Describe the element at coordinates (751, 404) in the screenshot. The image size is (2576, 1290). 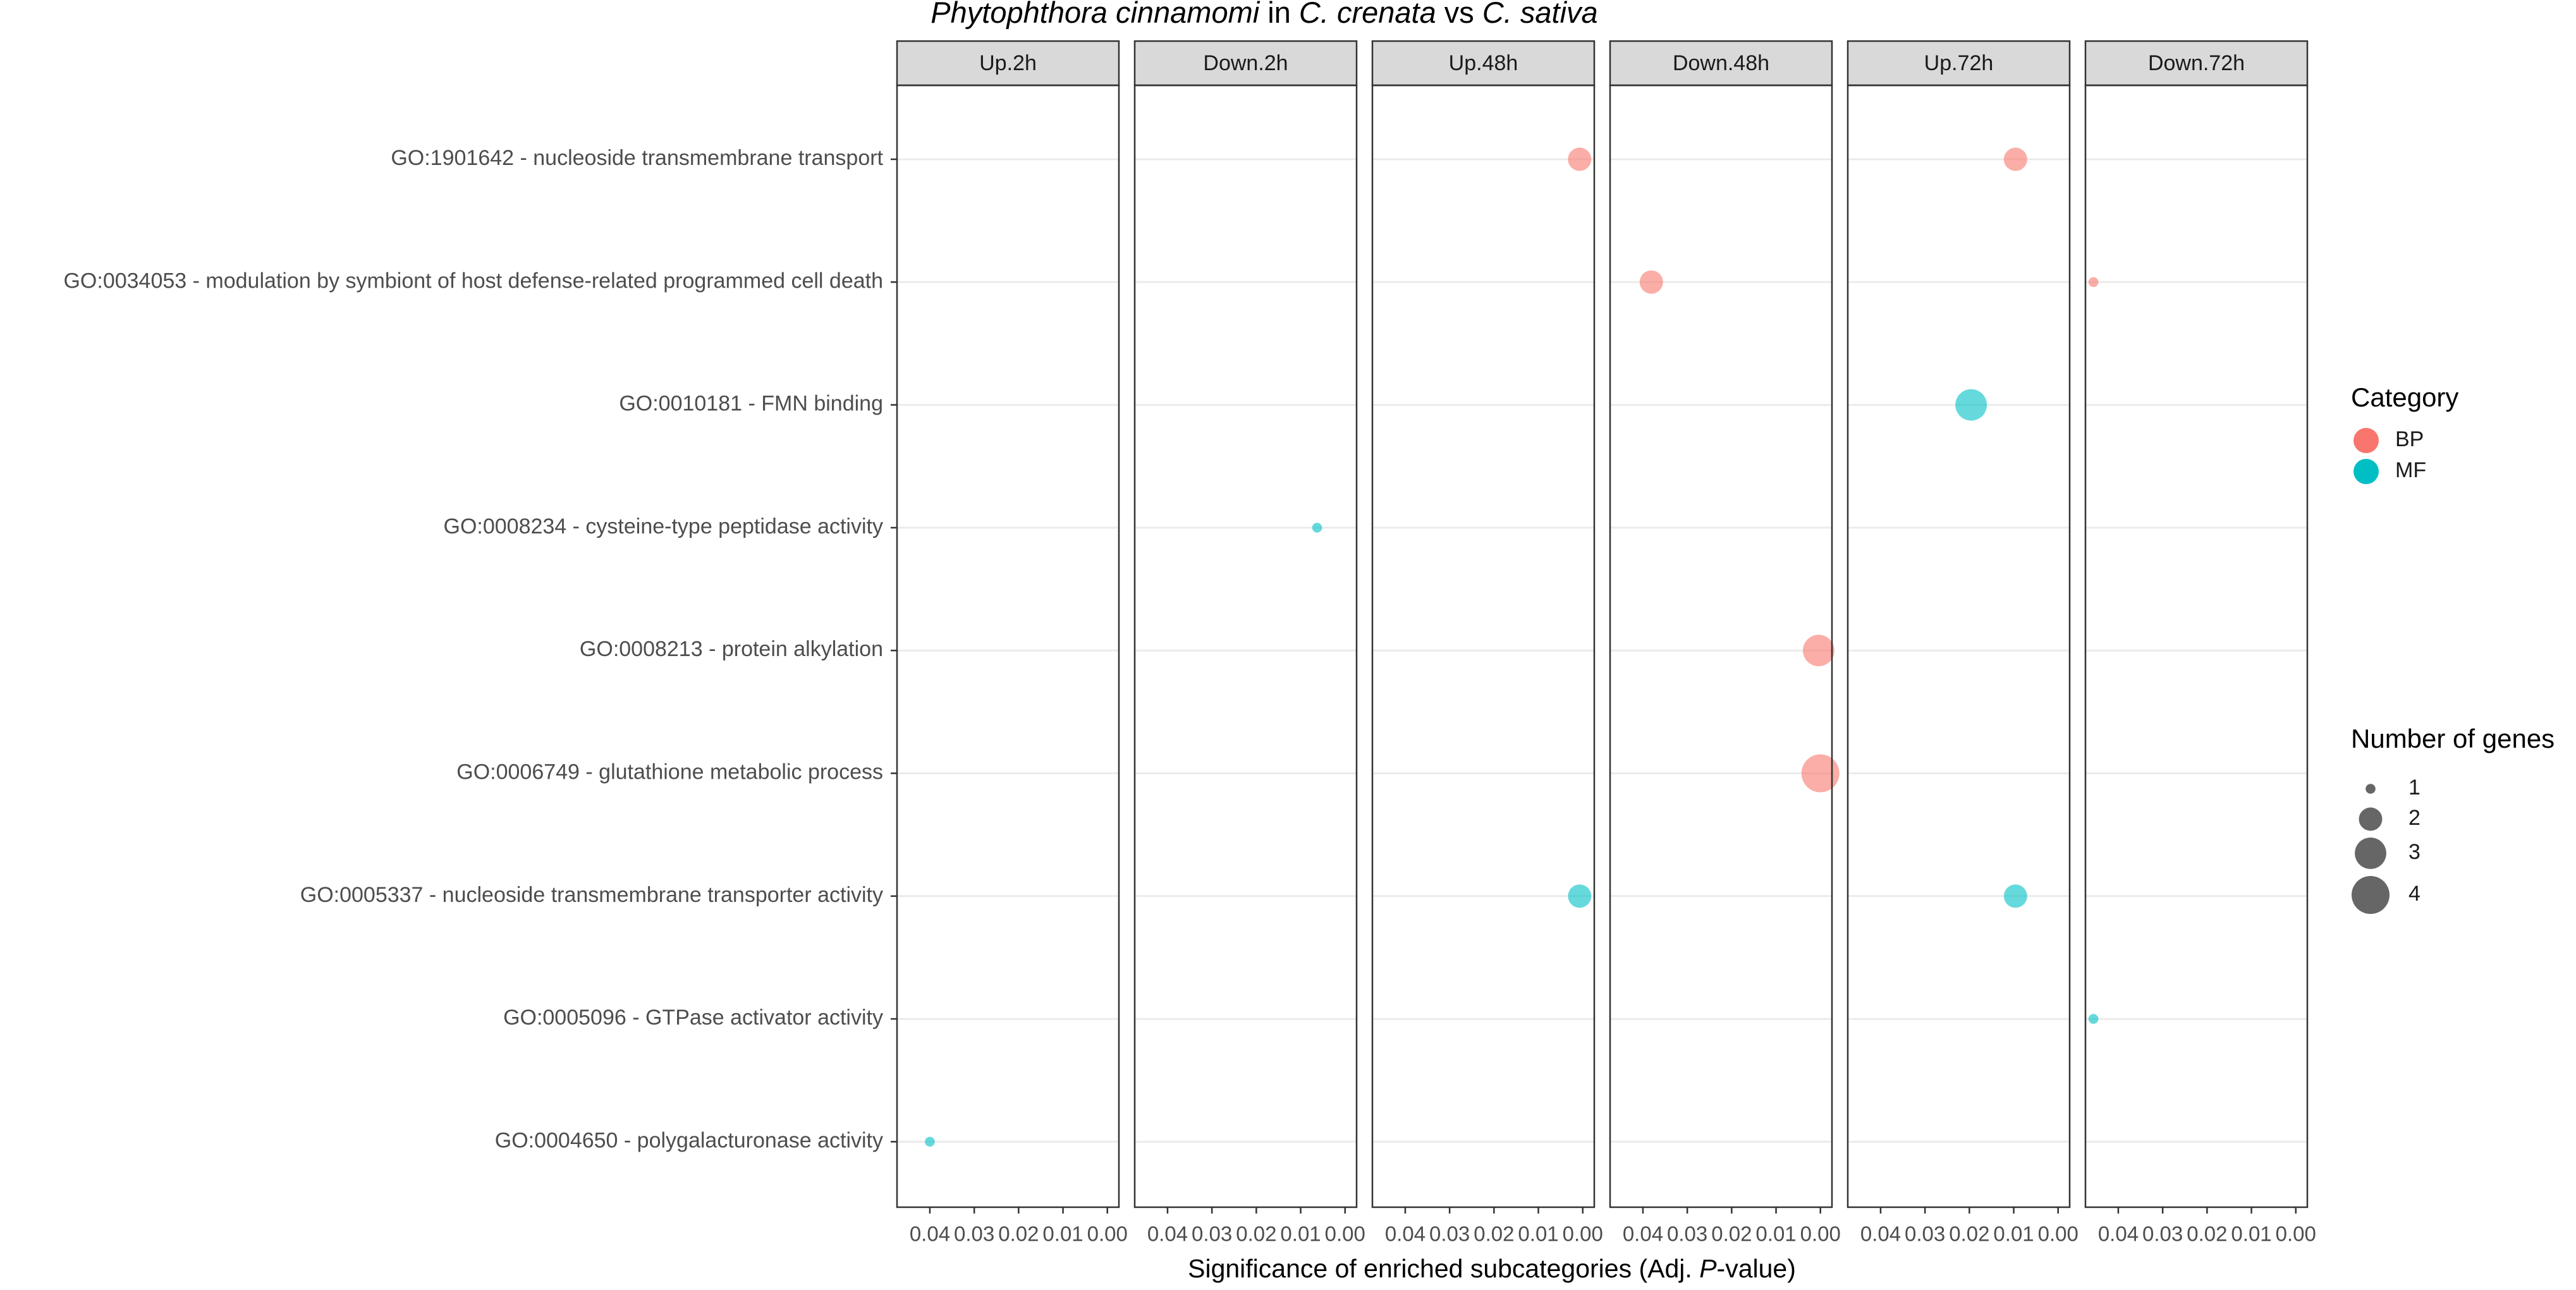
I see `y-tick-label: GO:0010181 - FMN binding` at that location.